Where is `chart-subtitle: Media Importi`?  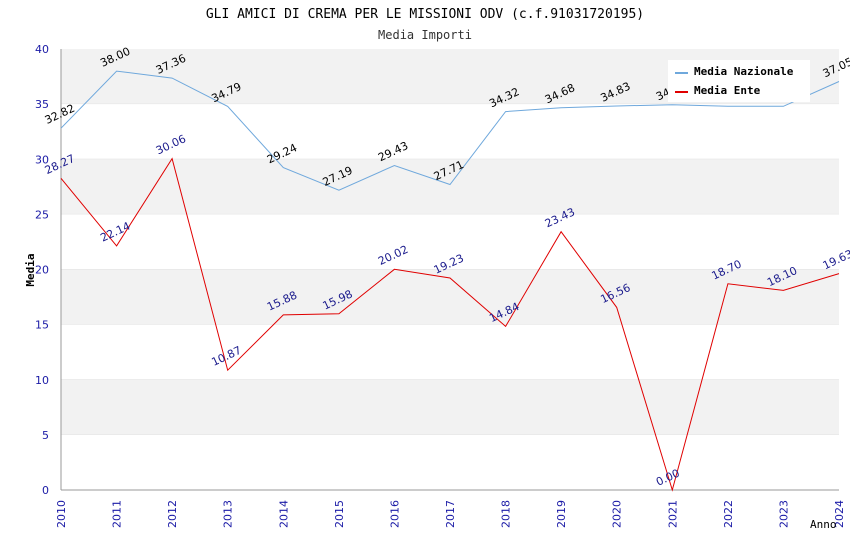
chart-subtitle: Media Importi is located at coordinates (425, 35).